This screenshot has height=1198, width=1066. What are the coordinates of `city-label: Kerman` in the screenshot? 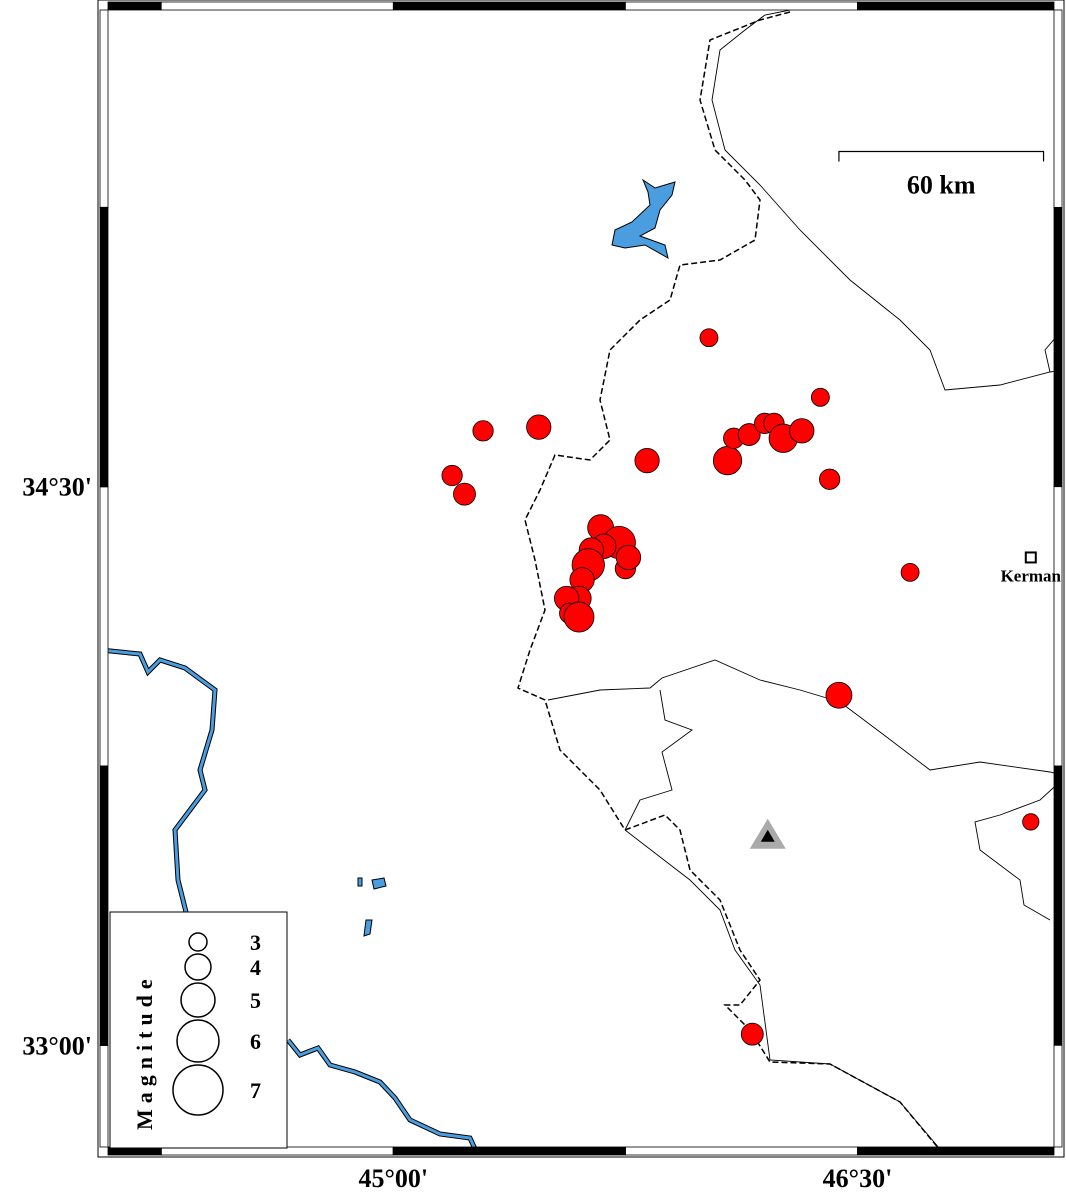 It's located at (1031, 575).